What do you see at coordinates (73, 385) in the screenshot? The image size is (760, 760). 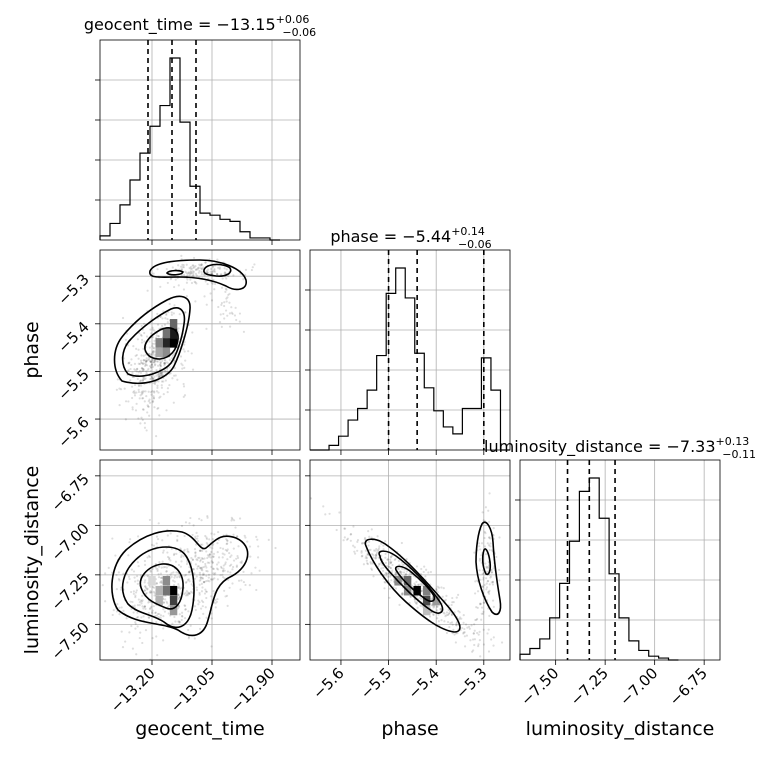 I see `y-tick-label: −5.5` at bounding box center [73, 385].